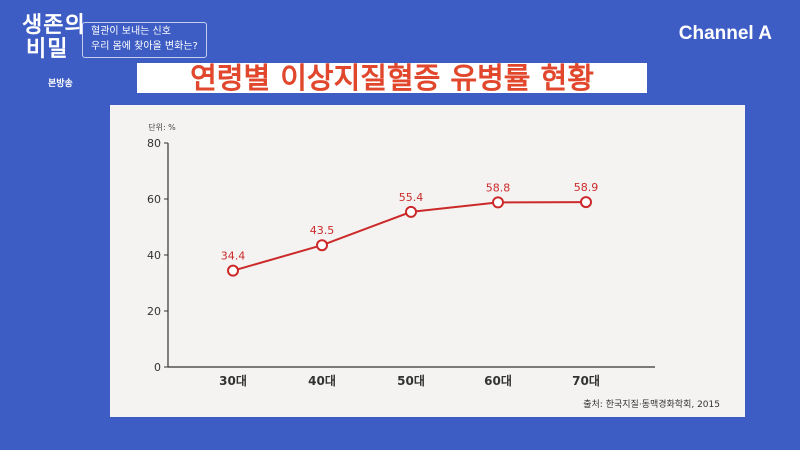  What do you see at coordinates (233, 256) in the screenshot?
I see `data-label: 34.4` at bounding box center [233, 256].